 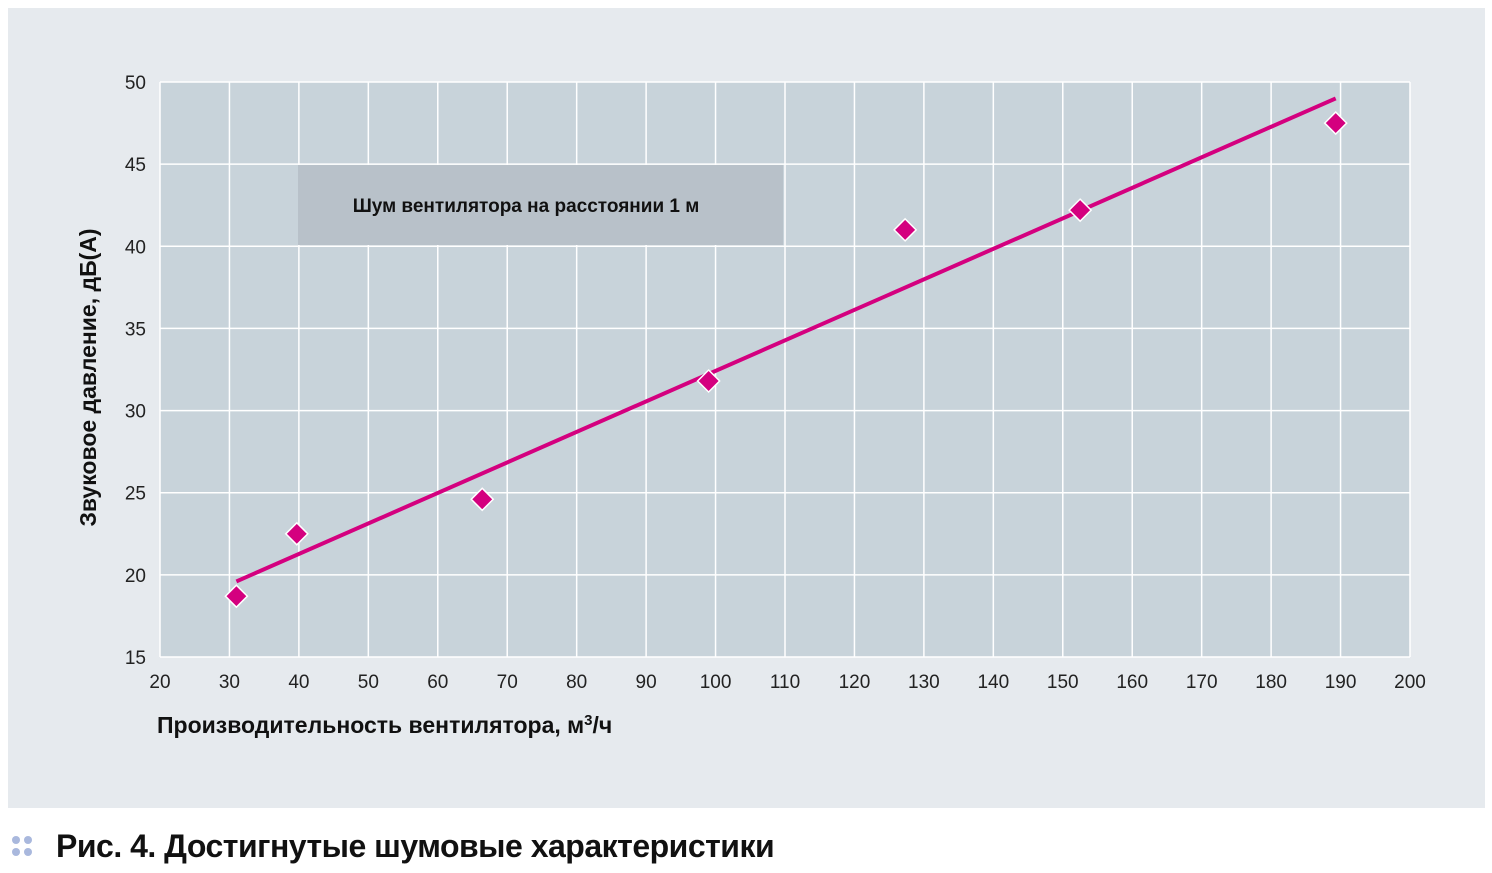 I want to click on x-tick-label: 90, so click(x=646, y=682).